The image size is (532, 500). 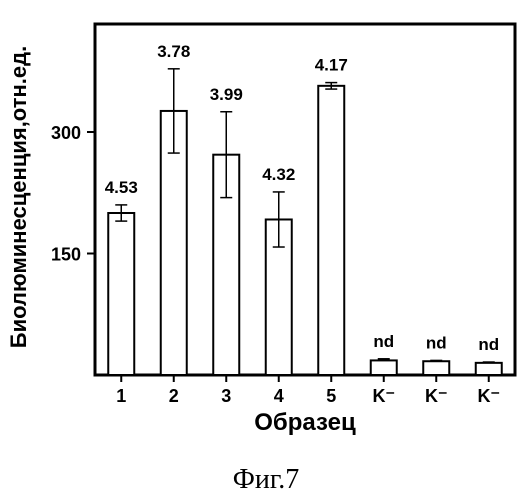 What do you see at coordinates (66, 255) in the screenshot?
I see `y-tick-label: 150` at bounding box center [66, 255].